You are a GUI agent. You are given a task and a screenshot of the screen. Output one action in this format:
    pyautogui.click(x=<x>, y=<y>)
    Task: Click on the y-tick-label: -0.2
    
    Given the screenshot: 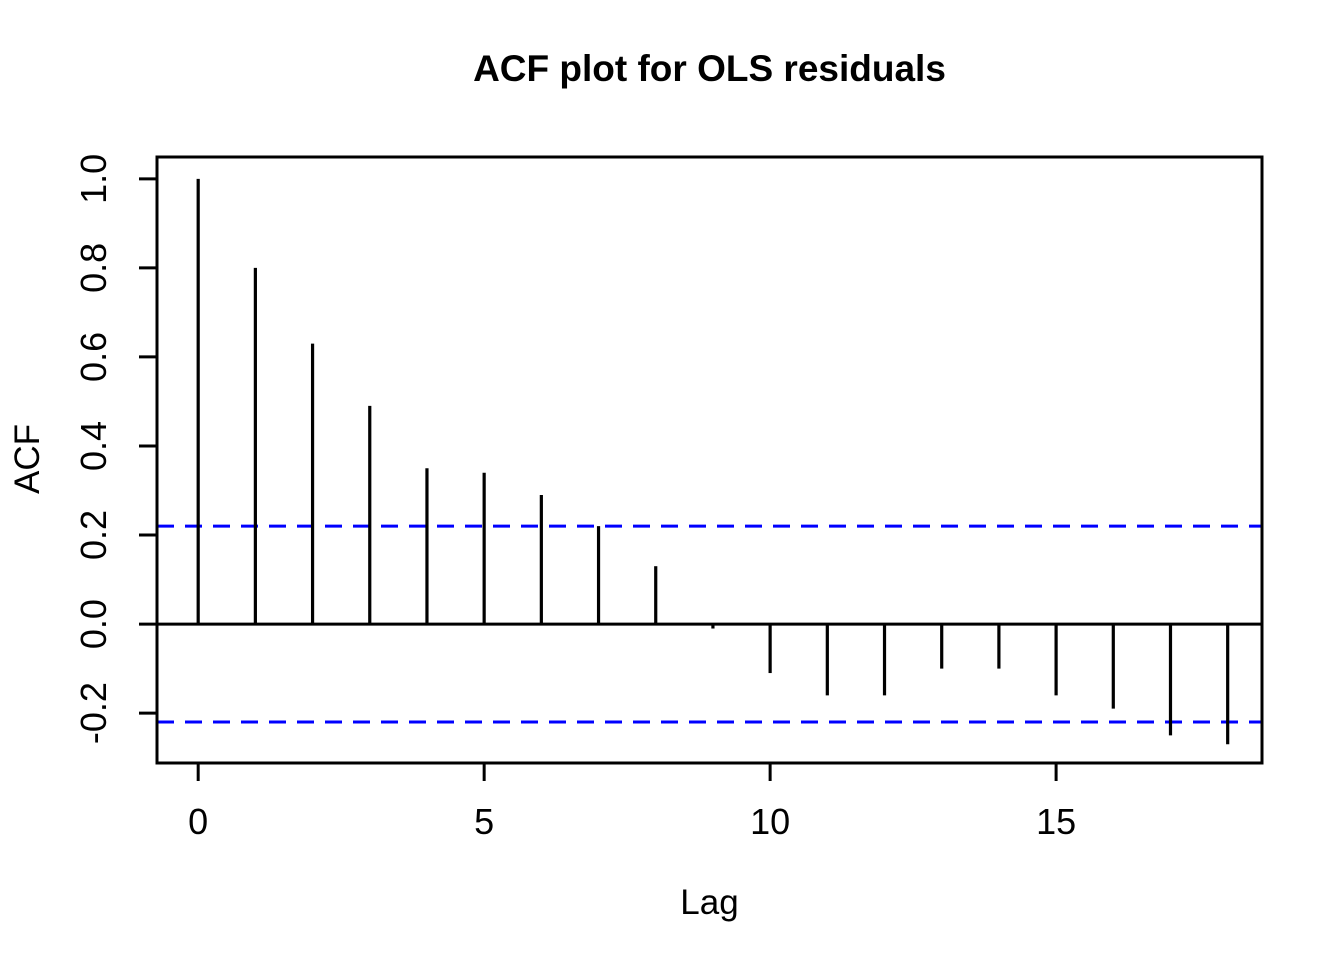 What is the action you would take?
    pyautogui.click(x=93, y=713)
    